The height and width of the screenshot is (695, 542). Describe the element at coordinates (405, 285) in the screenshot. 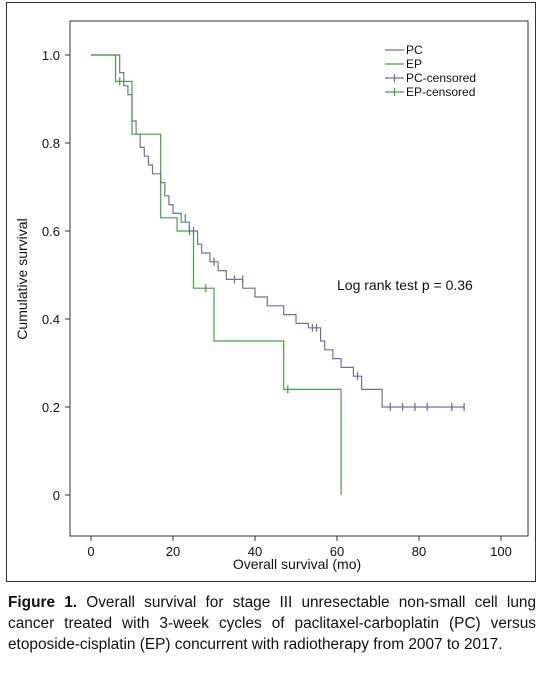

I see `log-rank-annotation: Log rank test p = 0.36` at that location.